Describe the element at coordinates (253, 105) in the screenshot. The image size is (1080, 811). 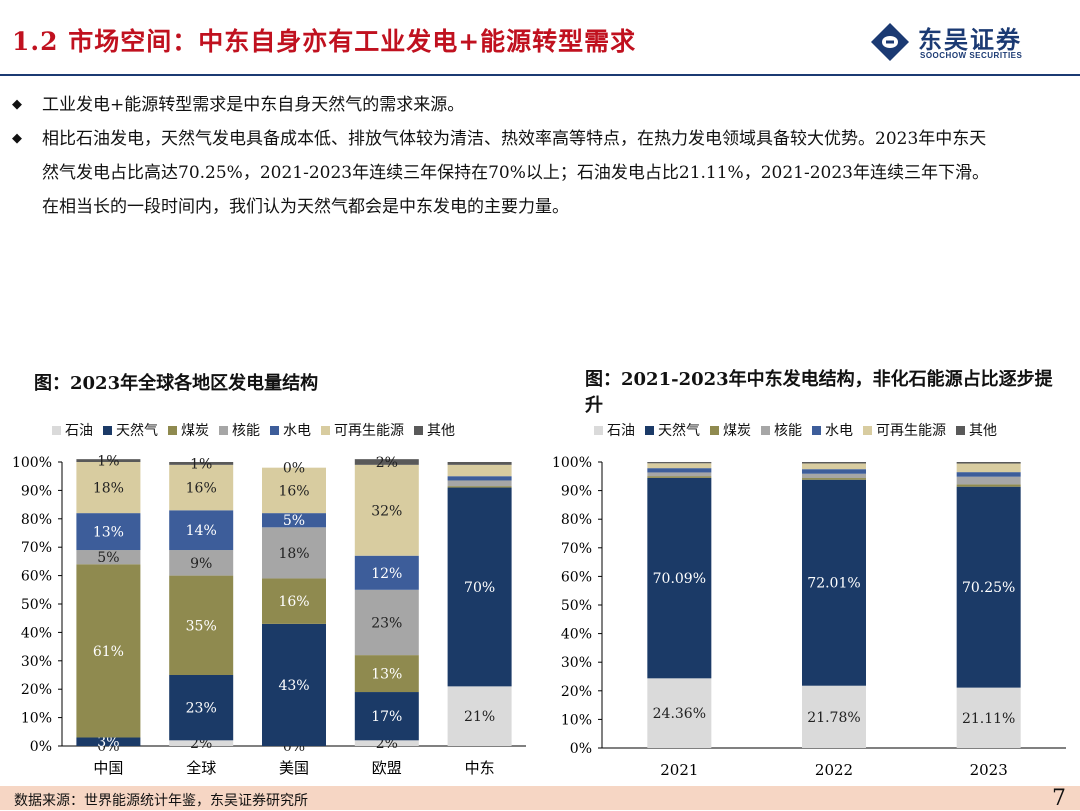
I see `bullet-text: 工业发电+能源转型需求是中东自身天然气的需求来源。` at that location.